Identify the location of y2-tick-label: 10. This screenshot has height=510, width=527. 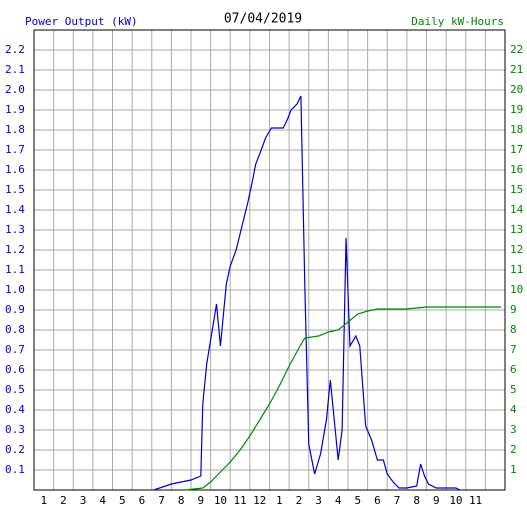
(516, 289).